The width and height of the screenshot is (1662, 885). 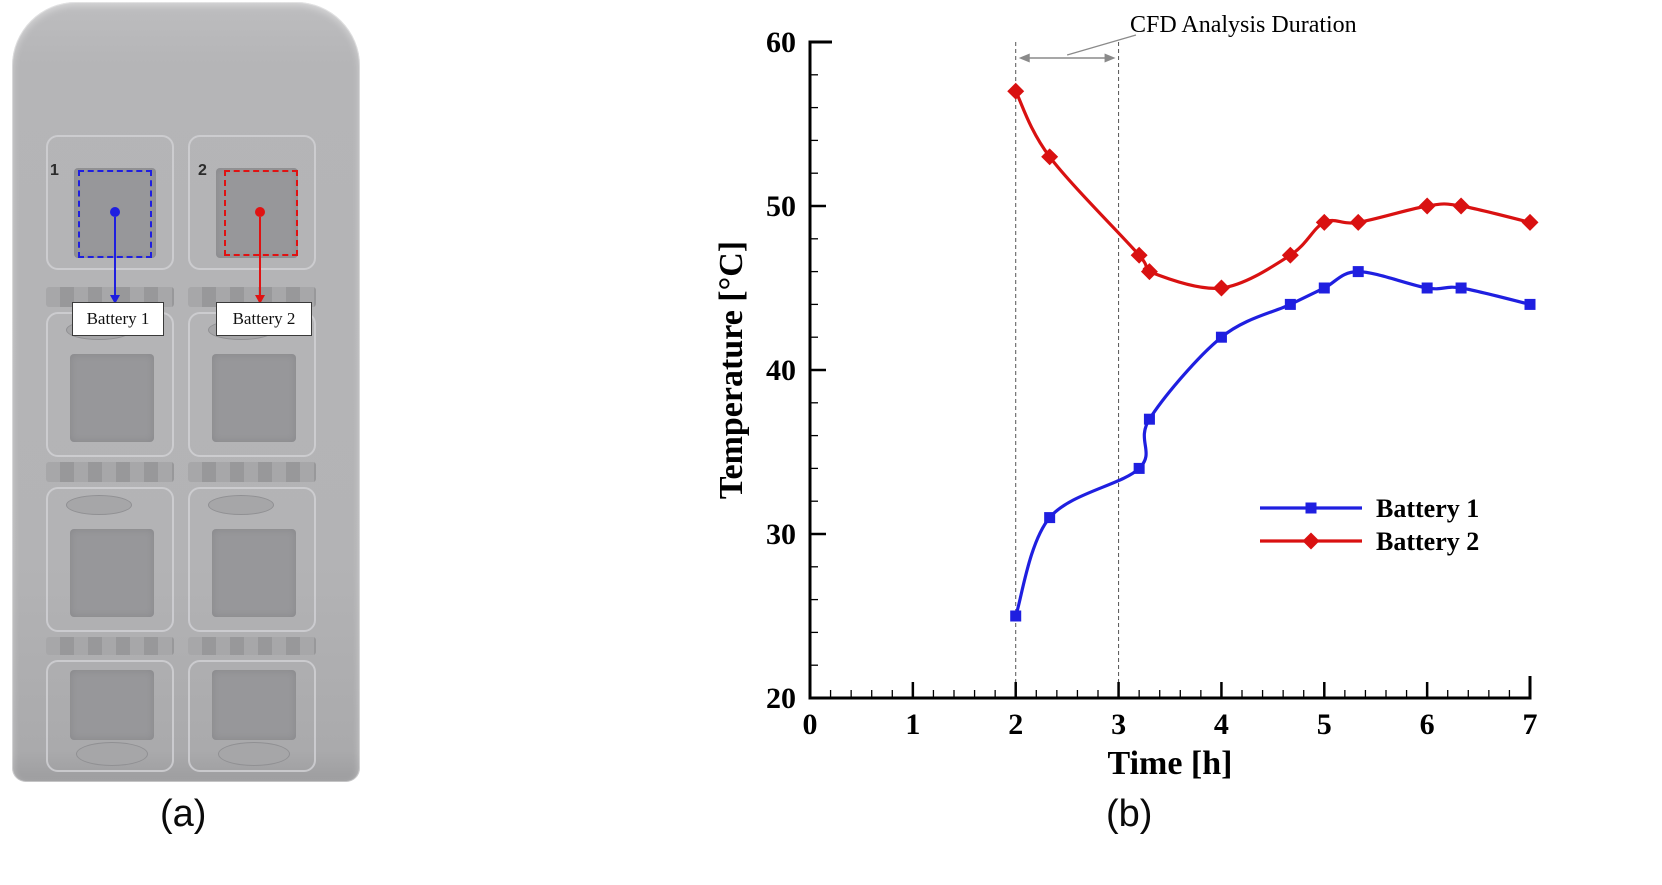 What do you see at coordinates (912, 724) in the screenshot?
I see `x-tick-label: 1` at bounding box center [912, 724].